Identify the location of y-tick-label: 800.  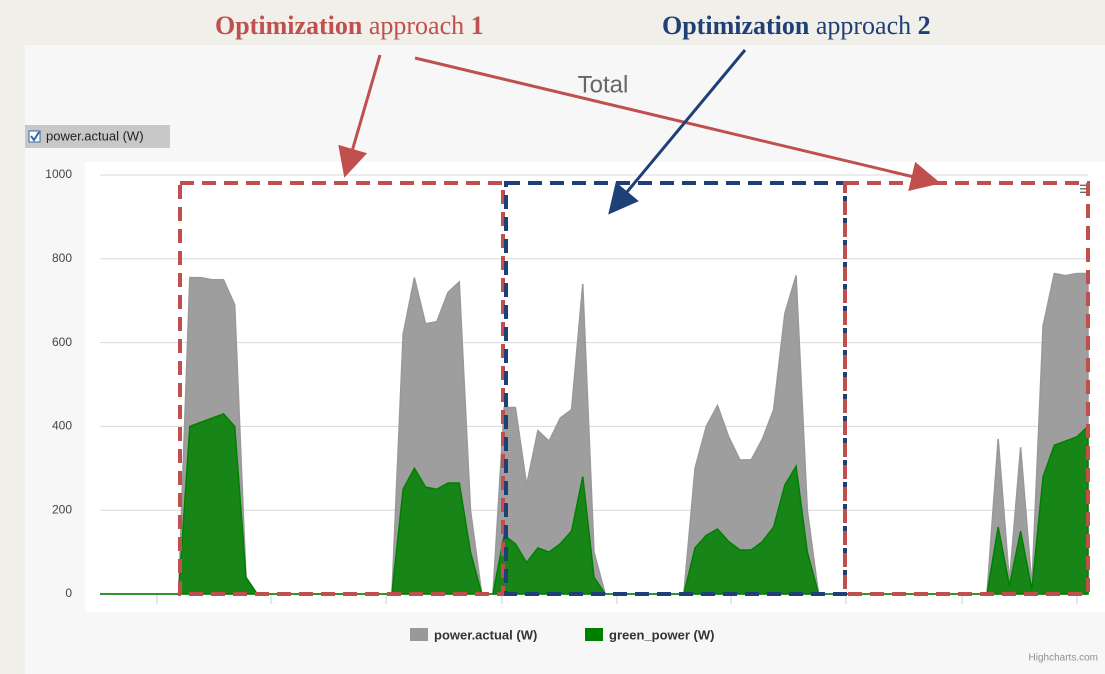
(62, 258).